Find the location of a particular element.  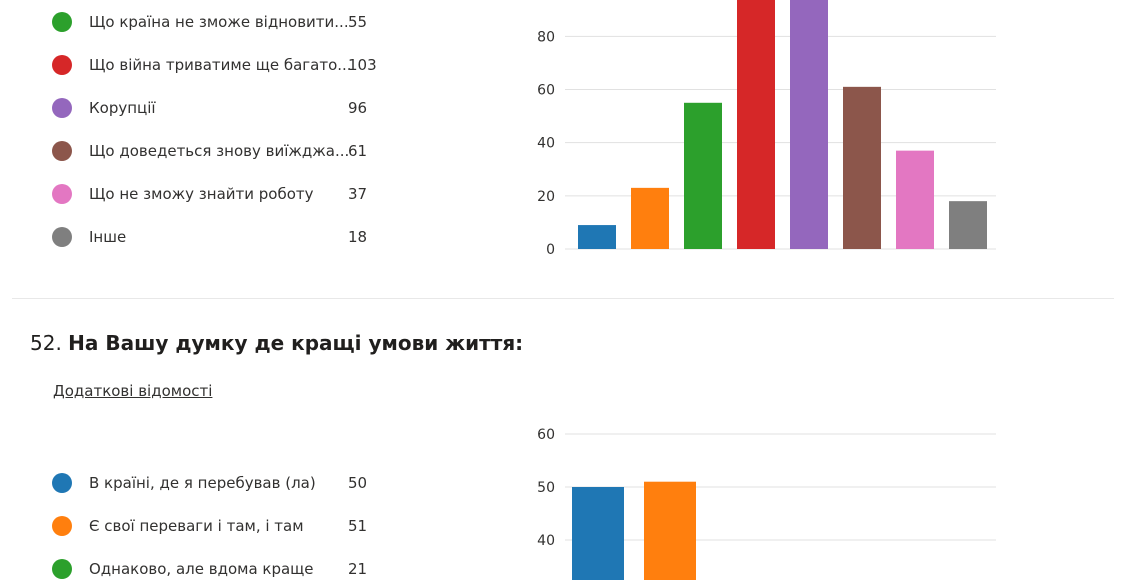

question-text: На Вашу думку де кращі умови життя: is located at coordinates (296, 343).